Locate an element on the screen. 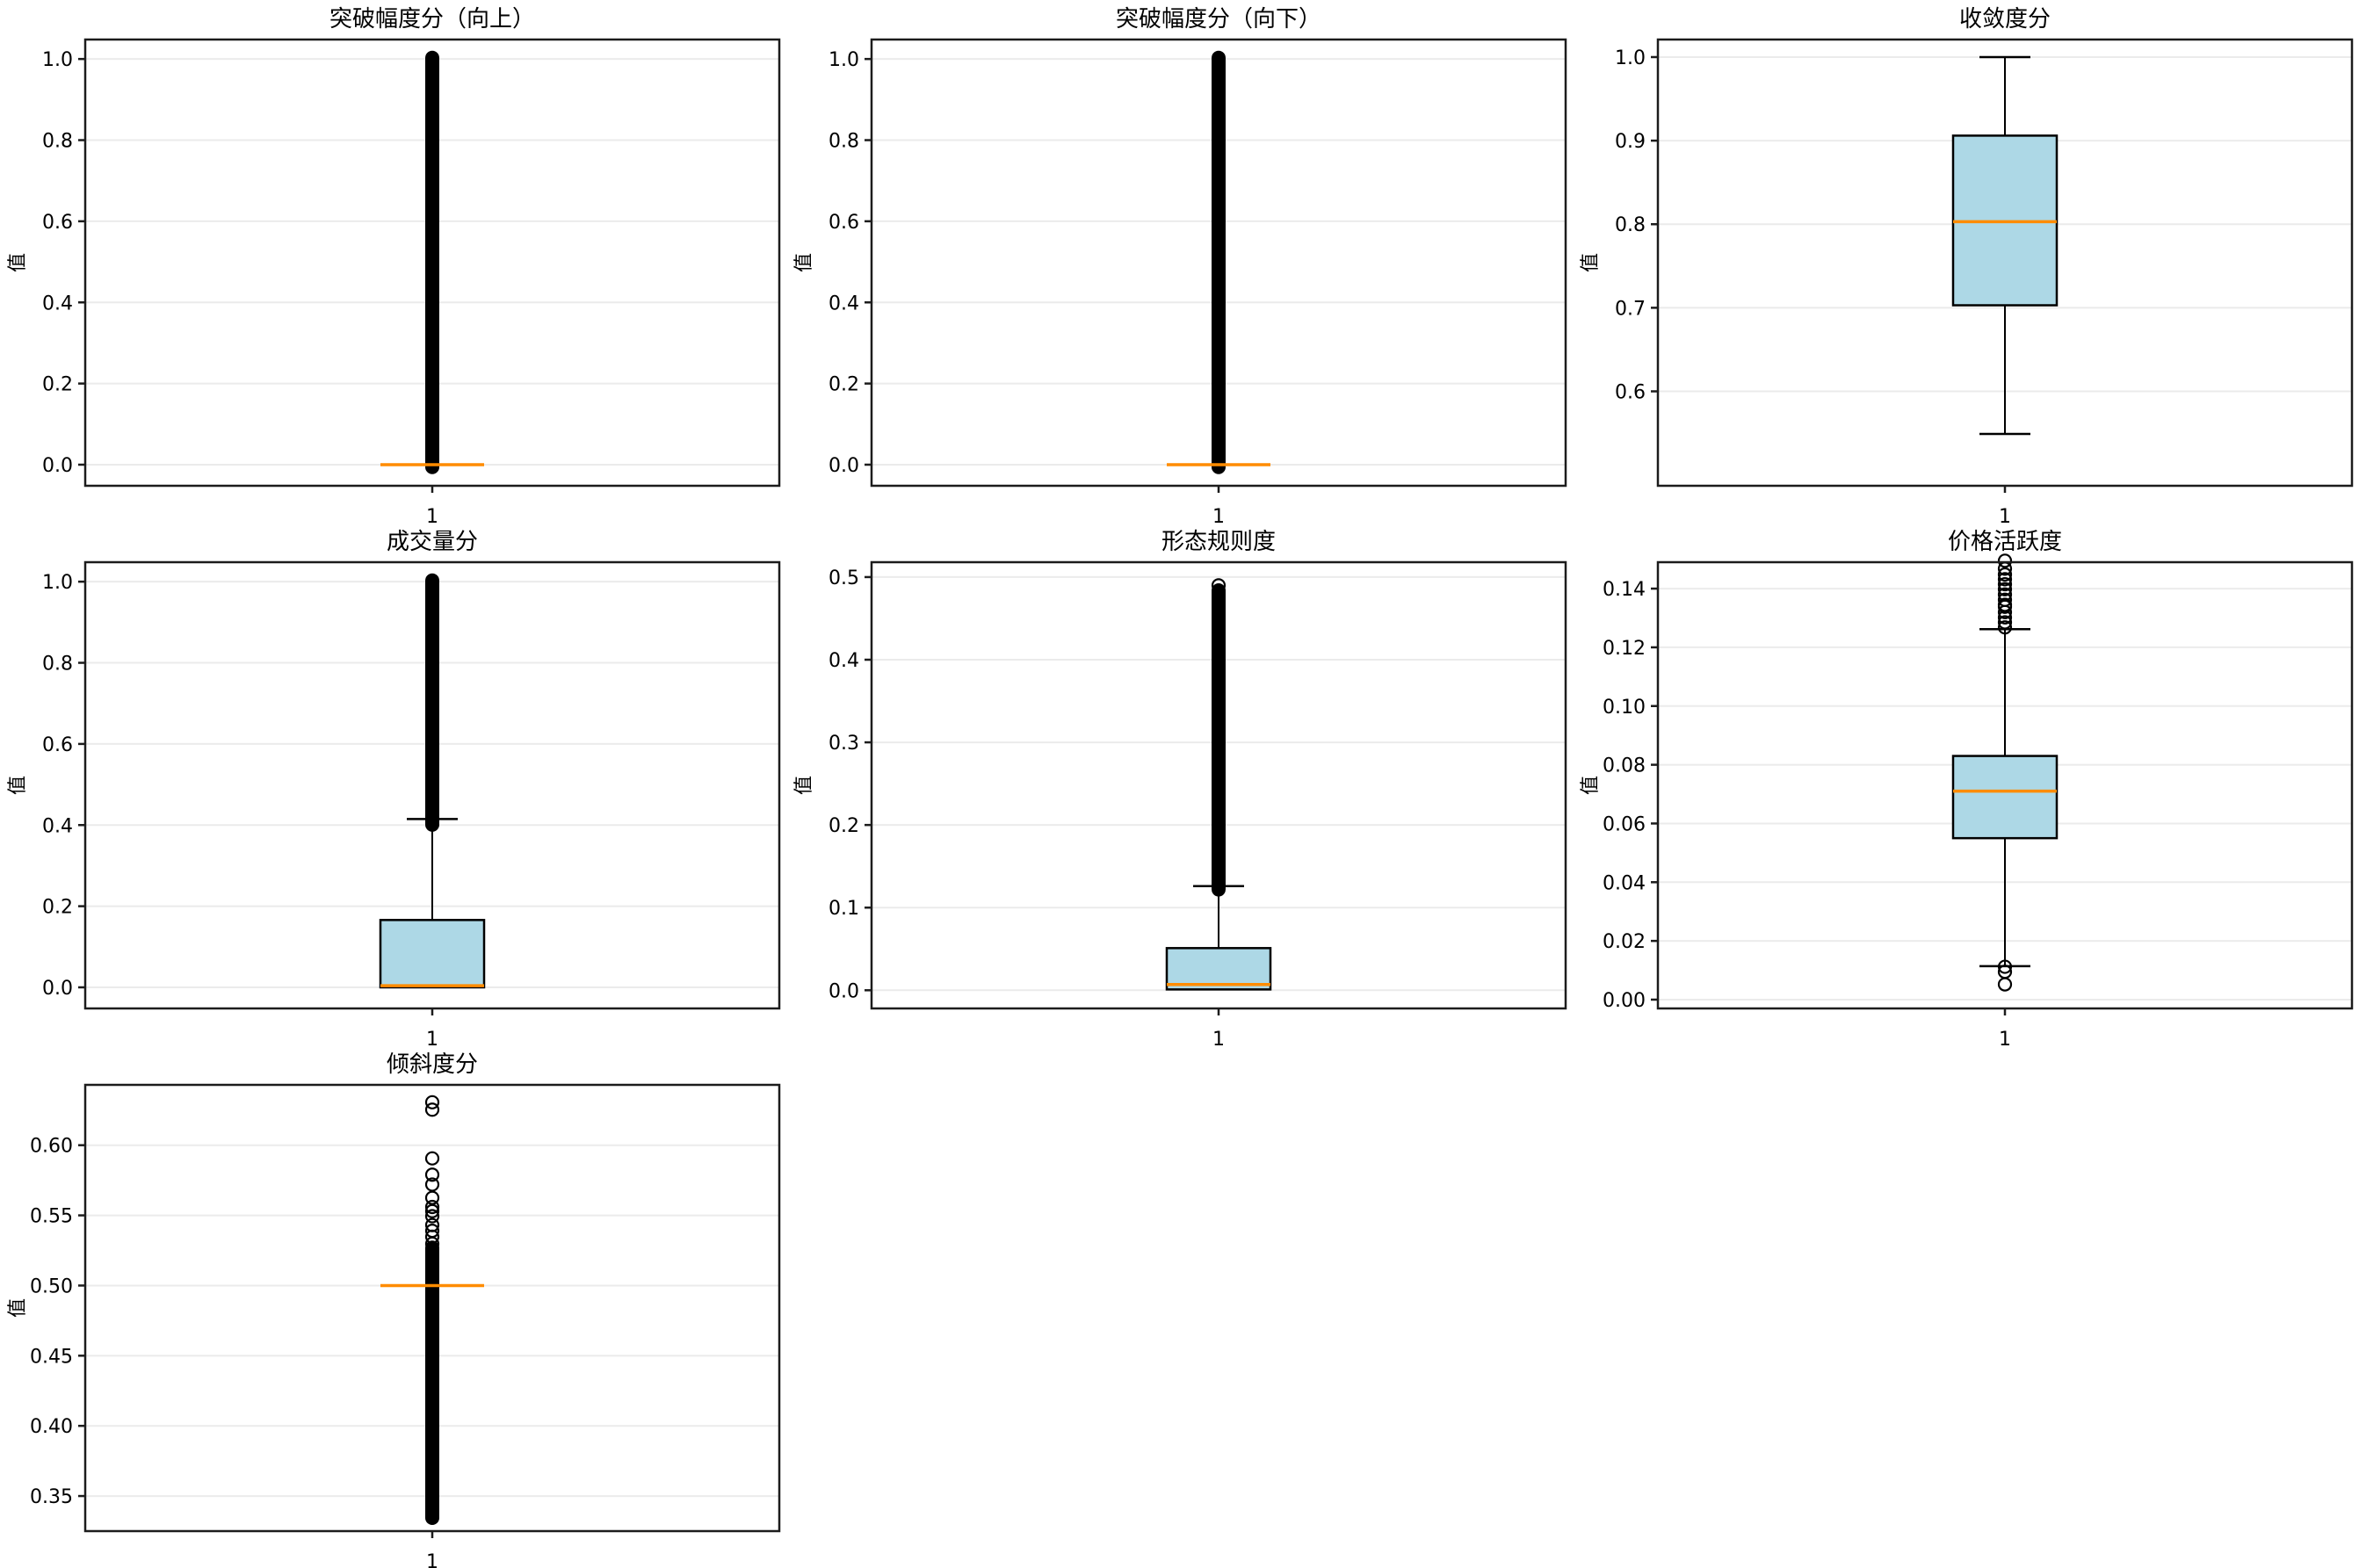 Image resolution: width=2359 pixels, height=1568 pixels. plot-title: 成交量分 is located at coordinates (433, 542).